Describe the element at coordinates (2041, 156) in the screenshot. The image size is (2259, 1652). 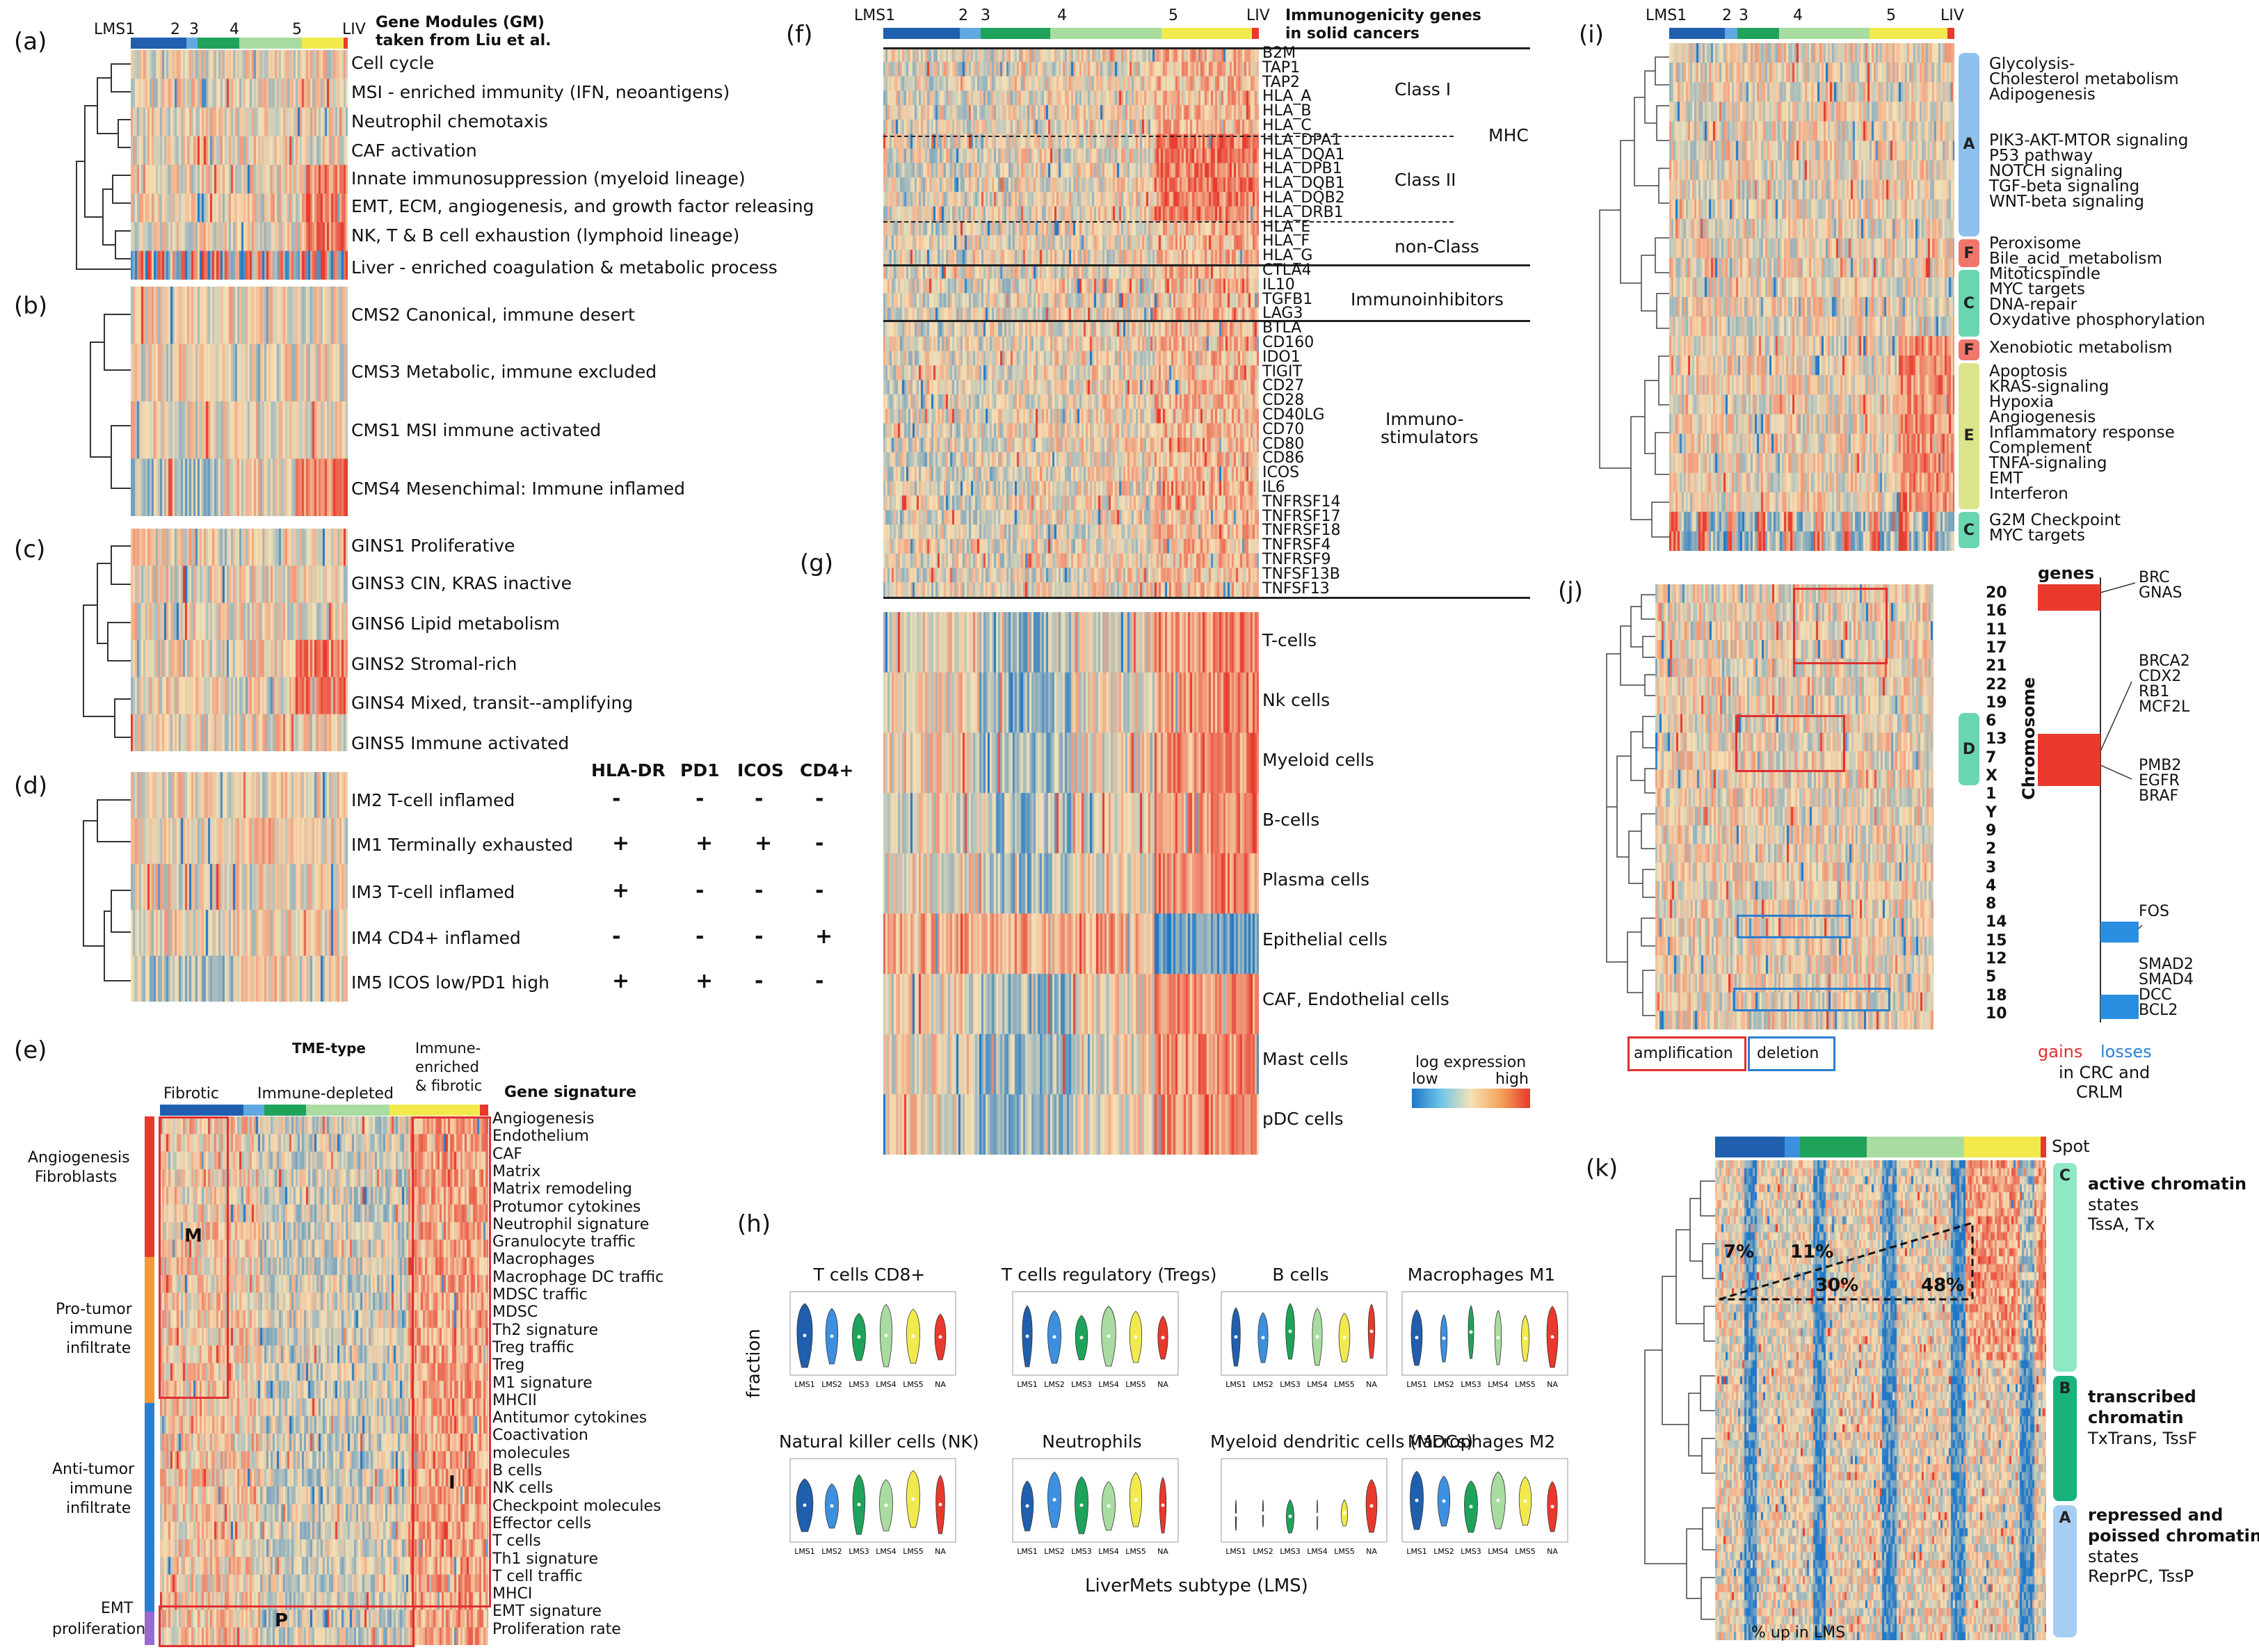
I see `hallmark-row: P53 pathway` at that location.